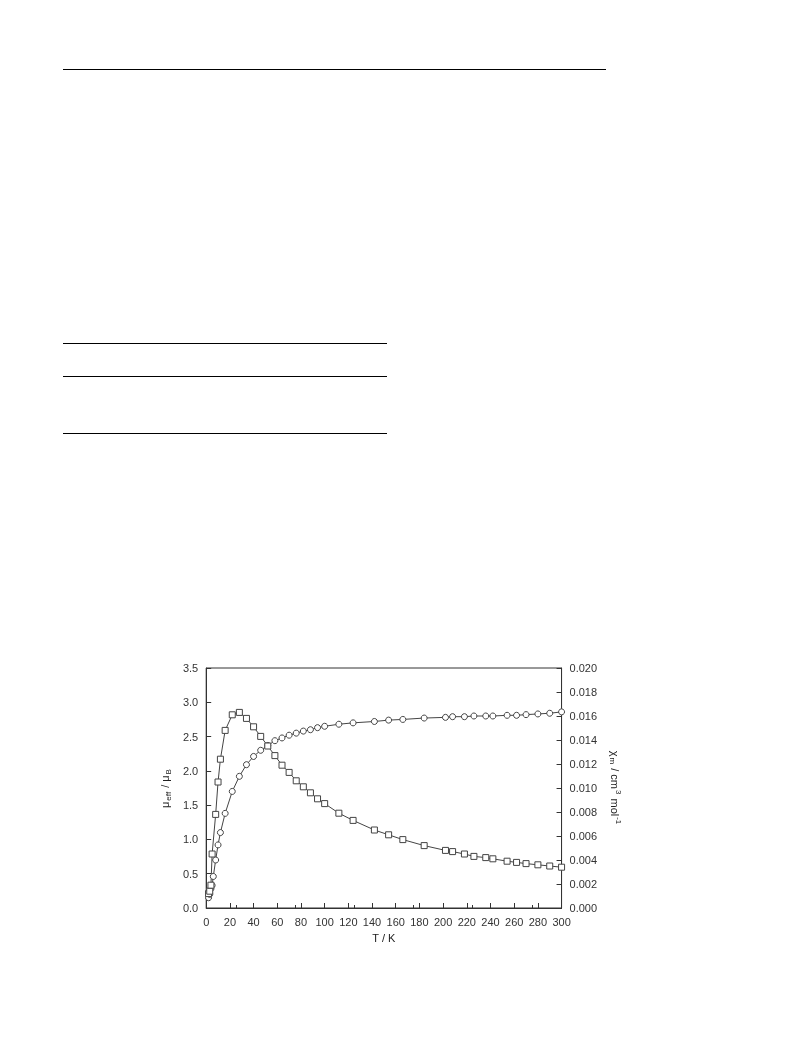 This screenshot has height=1057, width=789. I want to click on y-tick-label: 3.5, so click(190, 668).